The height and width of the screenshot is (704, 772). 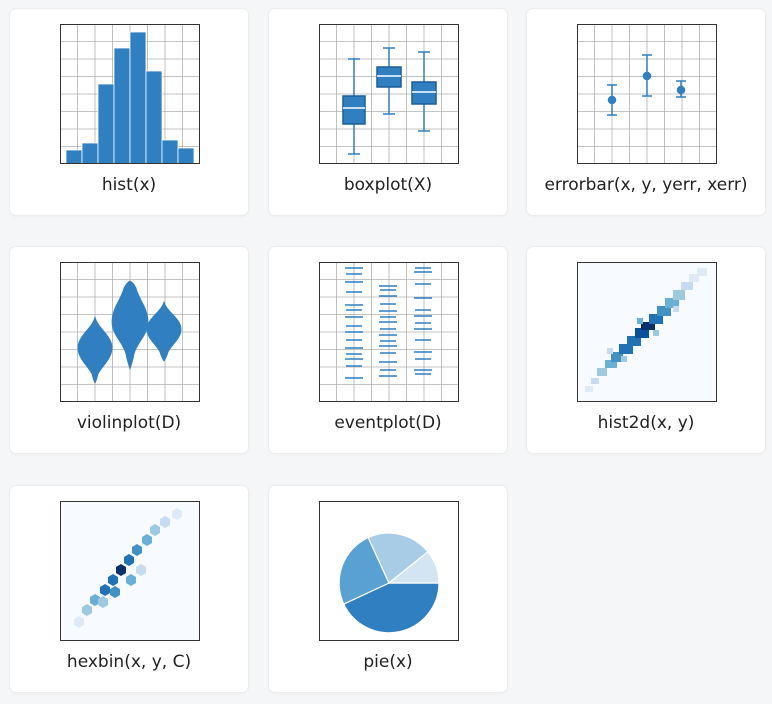 What do you see at coordinates (129, 185) in the screenshot?
I see `card-label-hist: hist(x)` at bounding box center [129, 185].